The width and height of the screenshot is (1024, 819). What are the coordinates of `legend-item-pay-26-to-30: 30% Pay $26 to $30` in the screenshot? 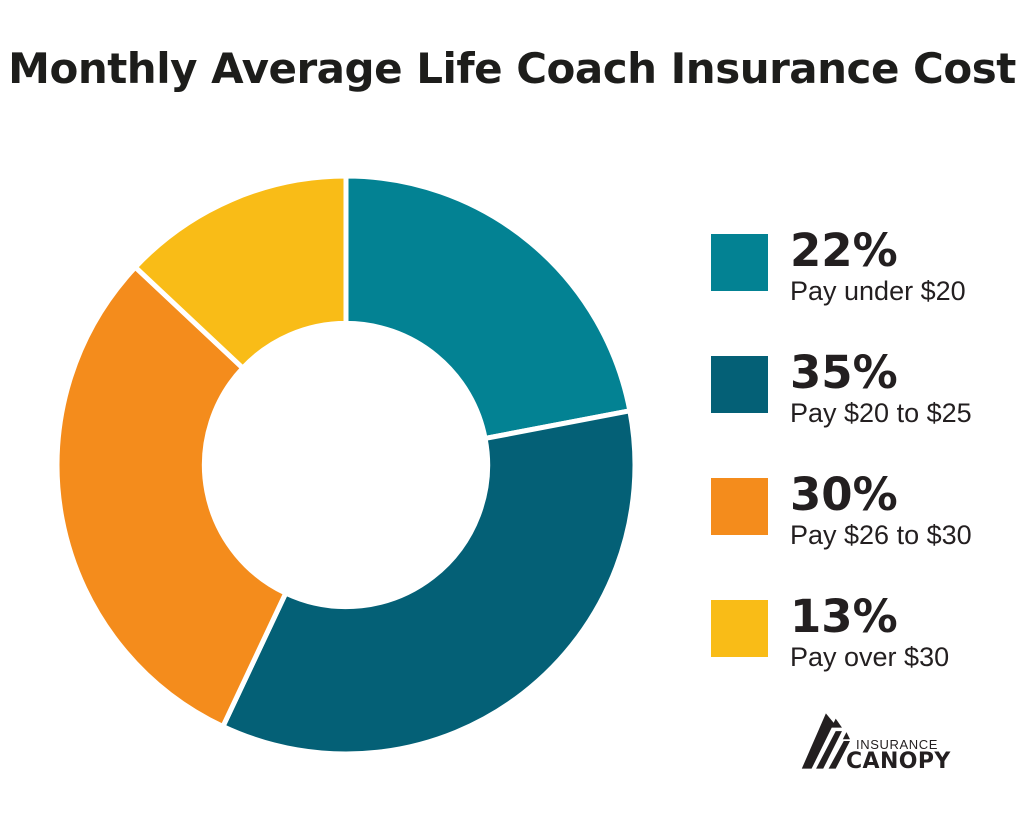 It's located at (841, 512).